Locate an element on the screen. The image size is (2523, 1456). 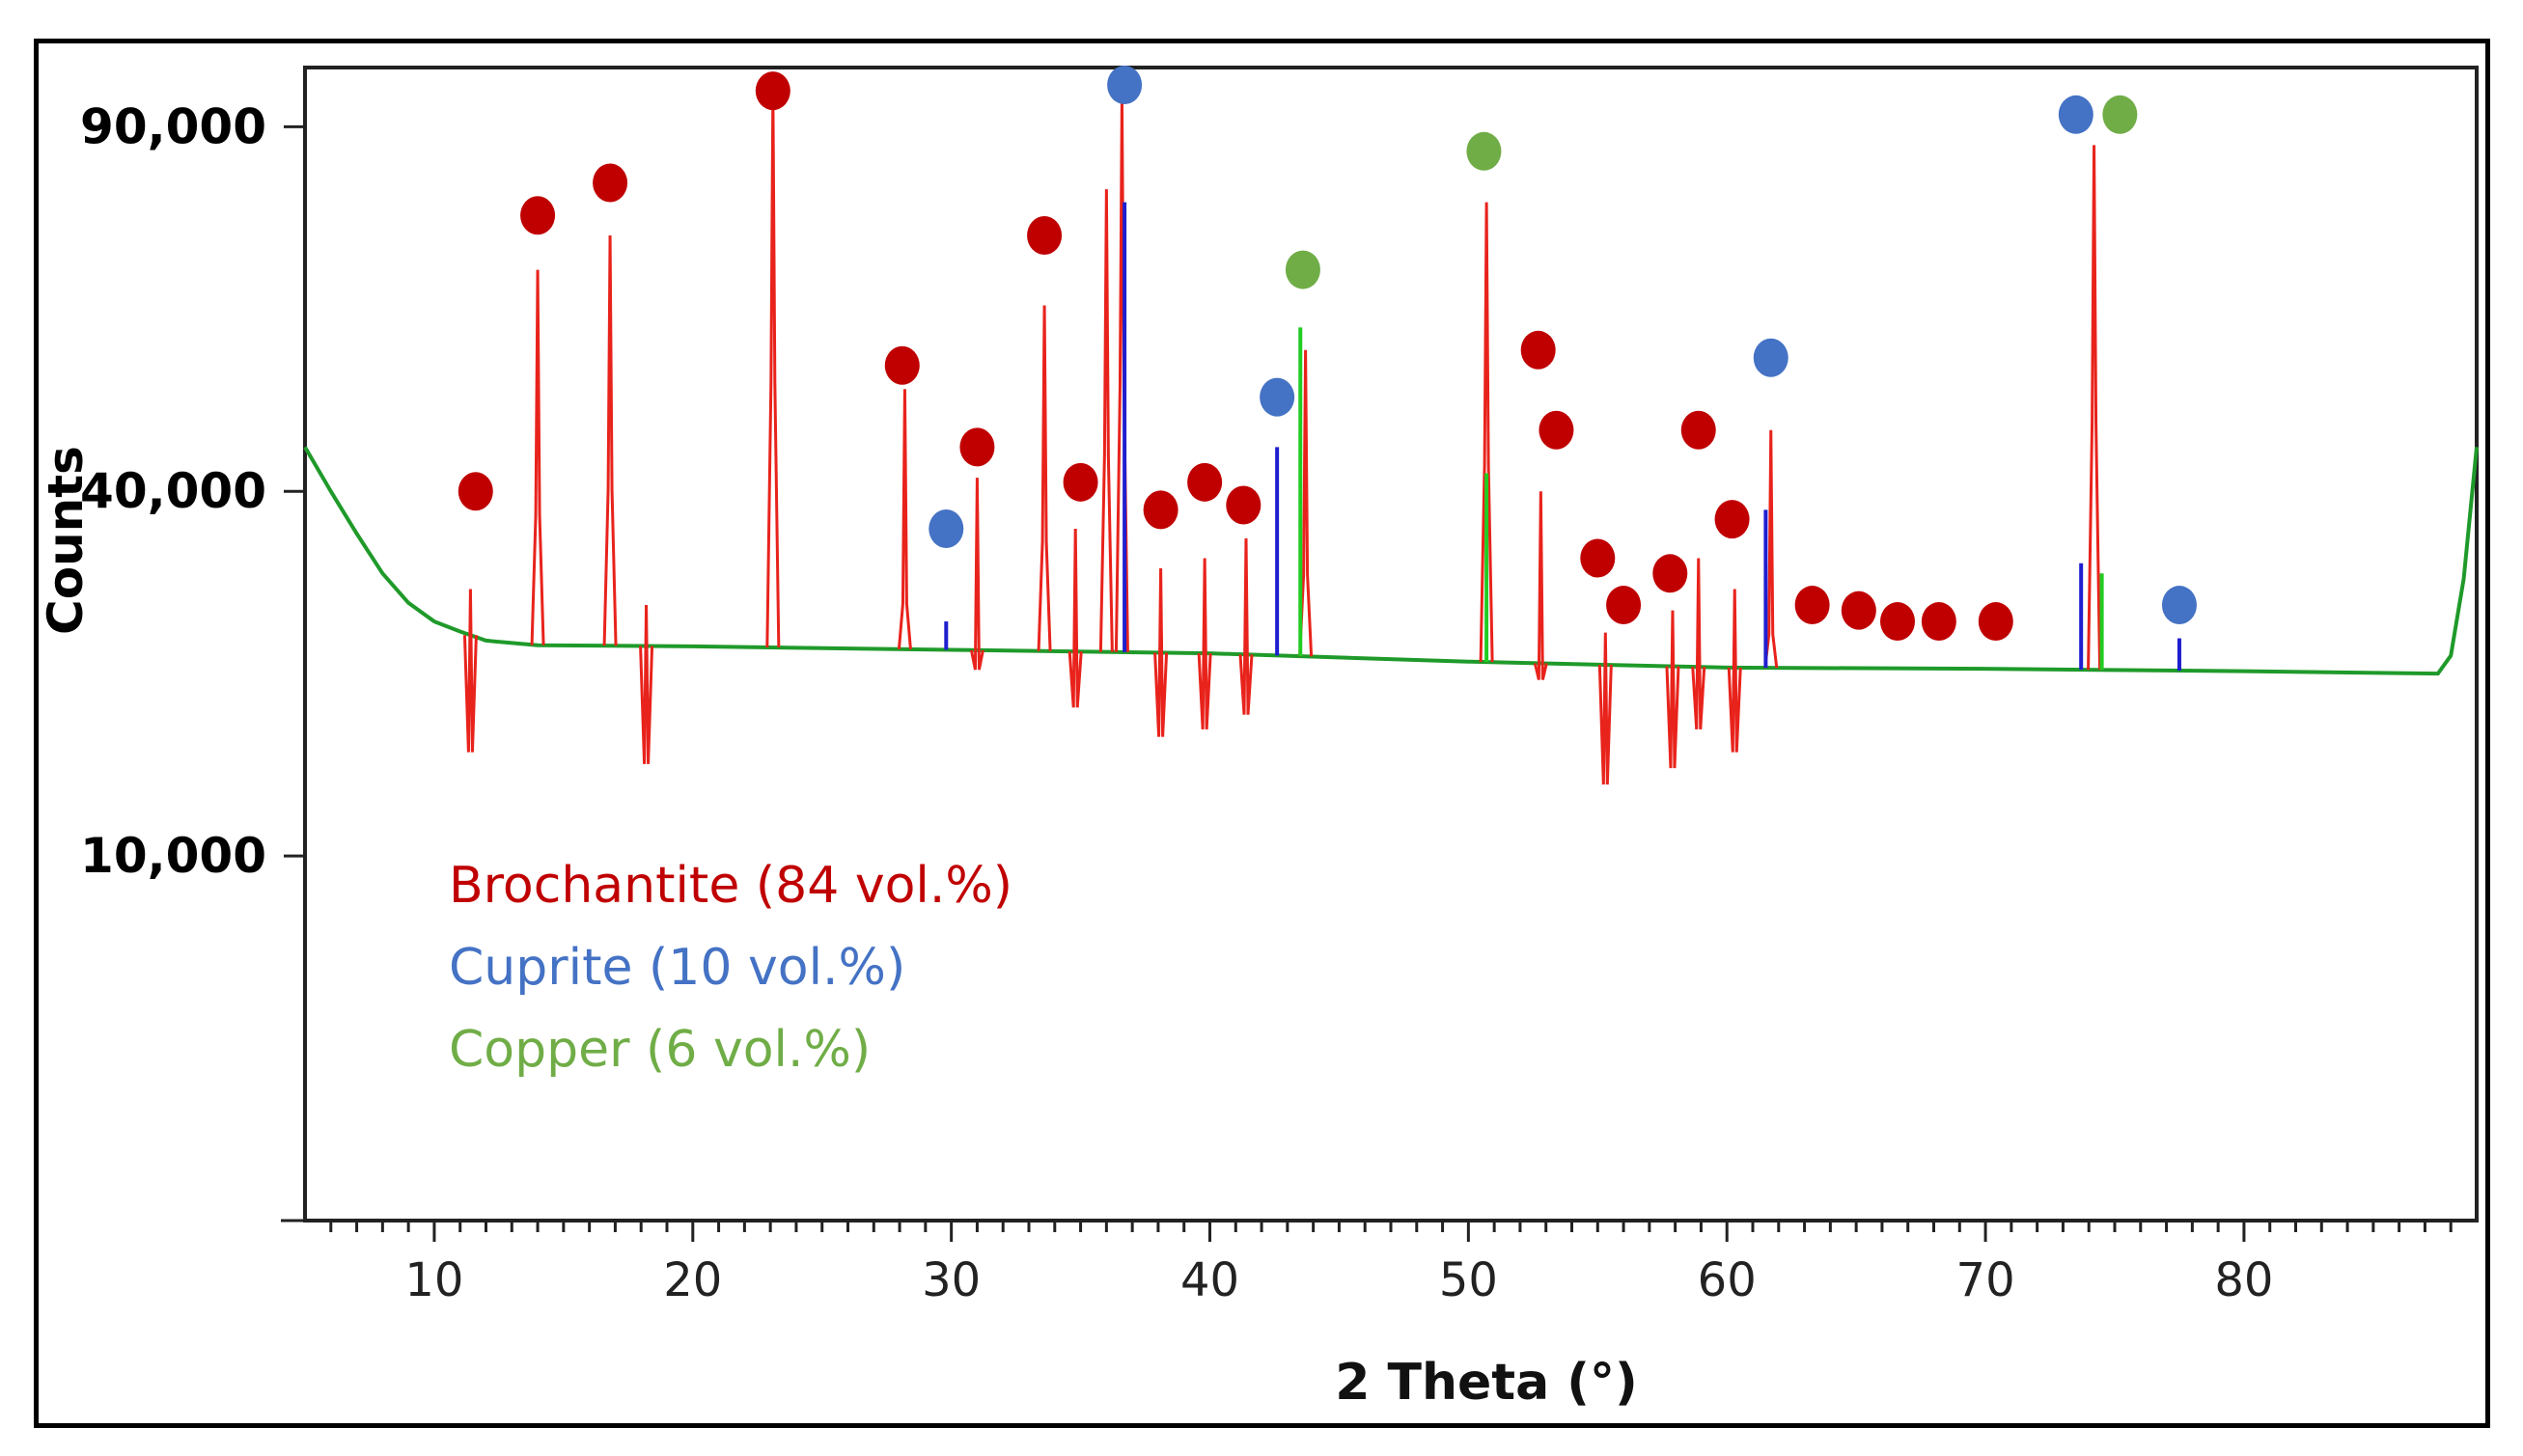
background-curve is located at coordinates (1391, 561).